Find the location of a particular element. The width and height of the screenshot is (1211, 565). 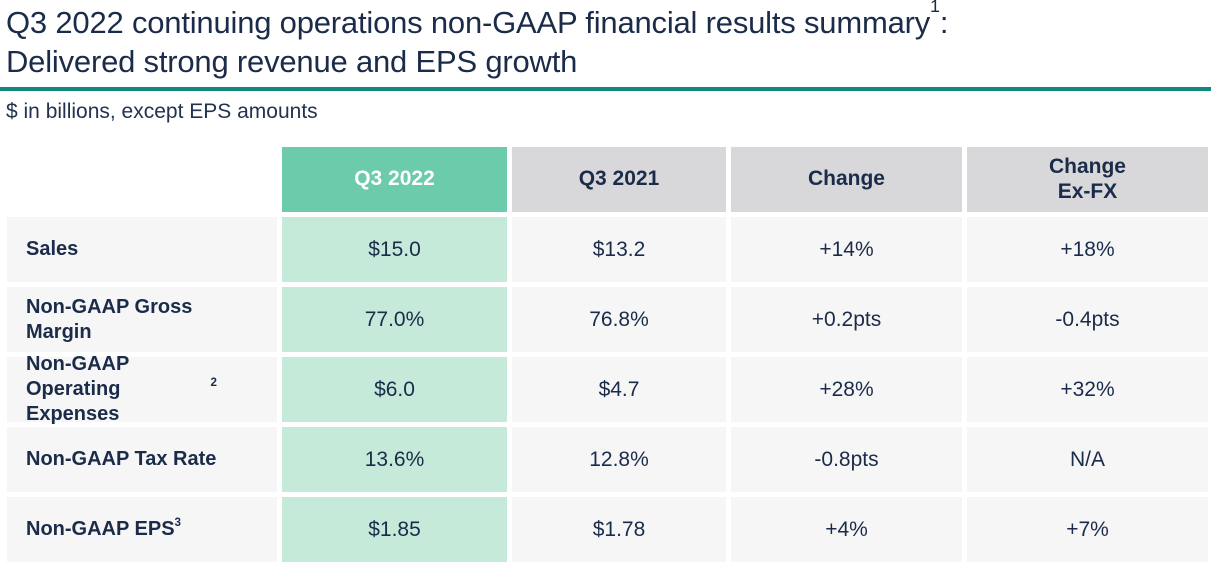

cell-eps-change: +4% is located at coordinates (846, 529).